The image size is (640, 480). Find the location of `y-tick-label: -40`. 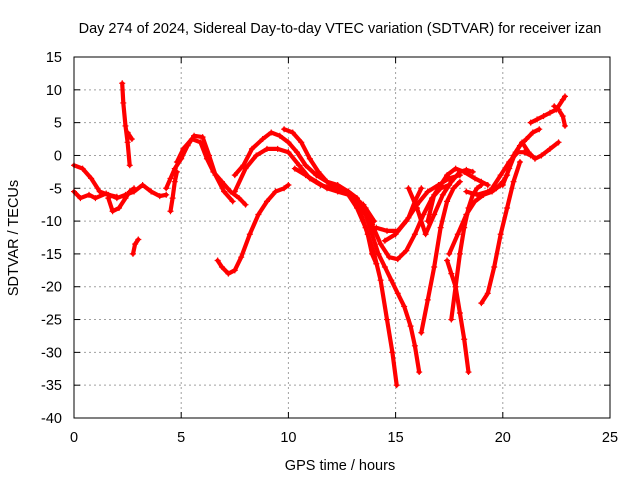

y-tick-label: -40 is located at coordinates (51, 419).